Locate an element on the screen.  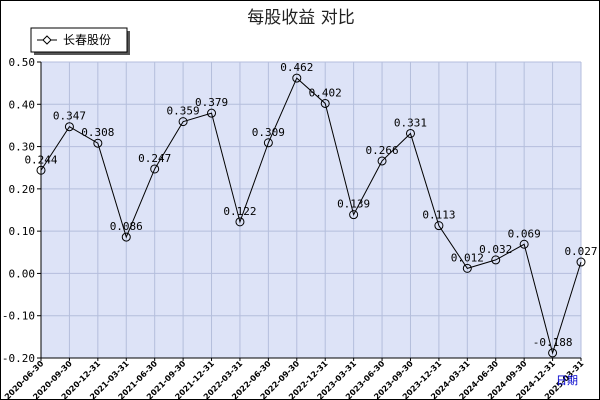
data-label: 0.331 is located at coordinates (410, 122).